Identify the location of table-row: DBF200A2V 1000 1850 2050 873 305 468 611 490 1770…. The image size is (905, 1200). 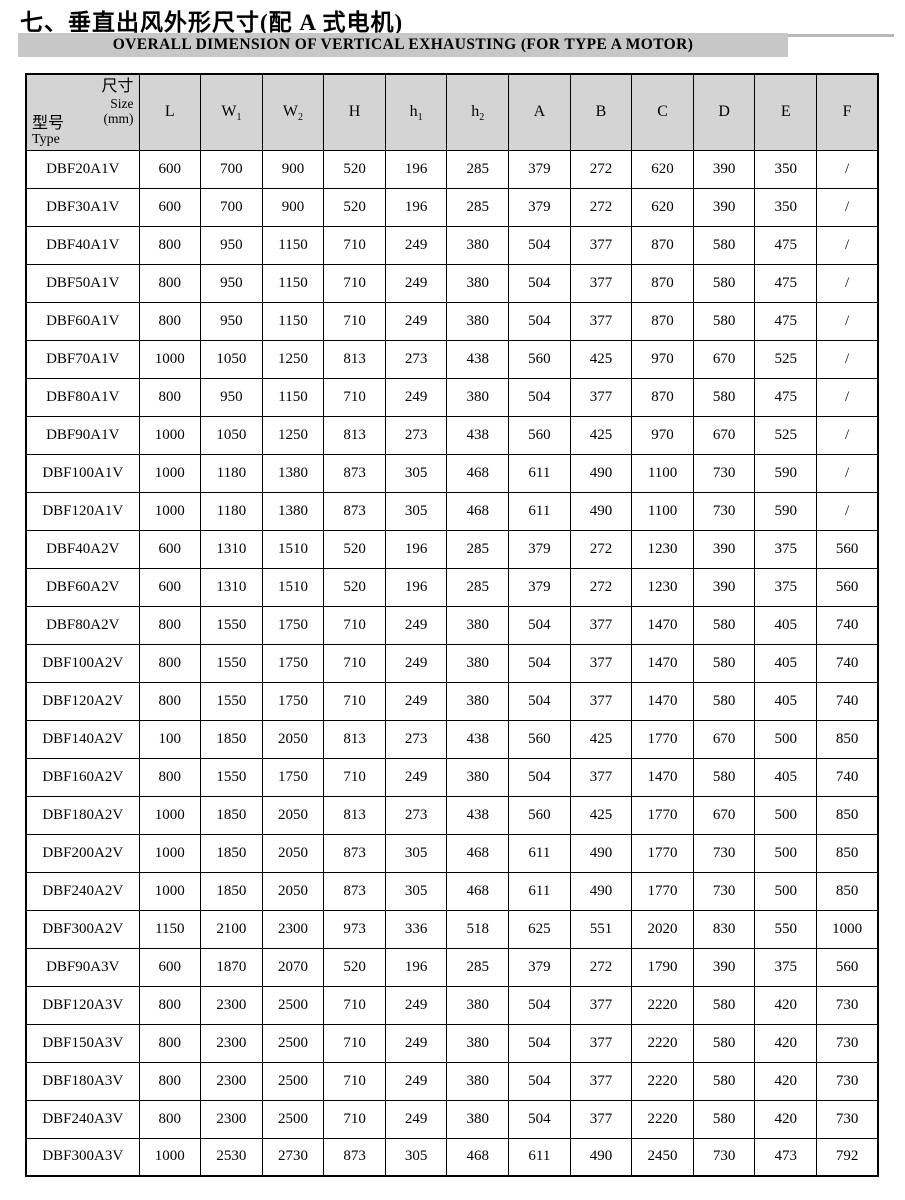
(452, 853).